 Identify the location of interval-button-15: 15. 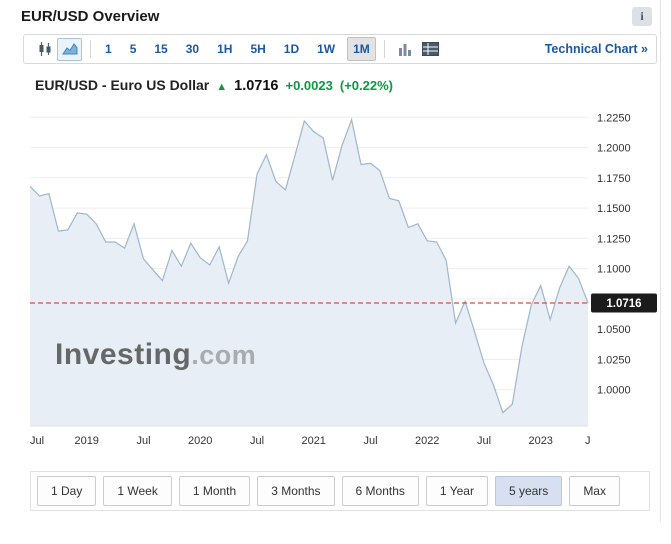
(160, 49).